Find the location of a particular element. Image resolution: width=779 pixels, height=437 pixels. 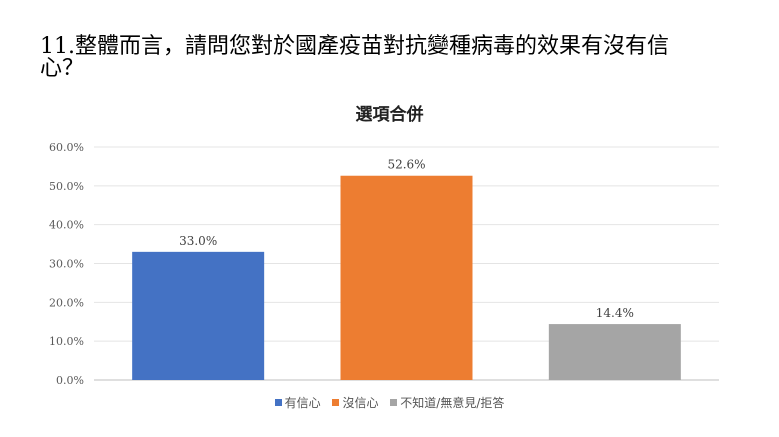

y-tick-label: 60.0% is located at coordinates (66, 147).